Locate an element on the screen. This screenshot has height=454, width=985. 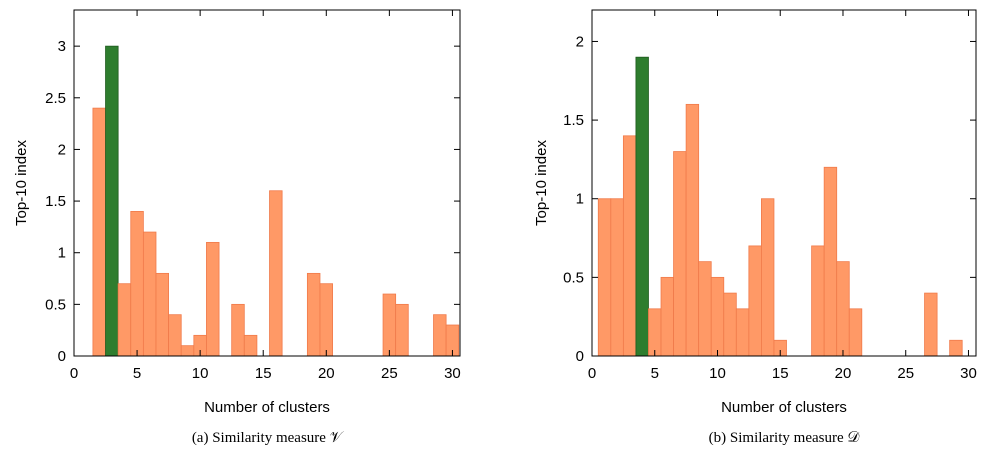
y-tick-label: 3 is located at coordinates (62, 46).